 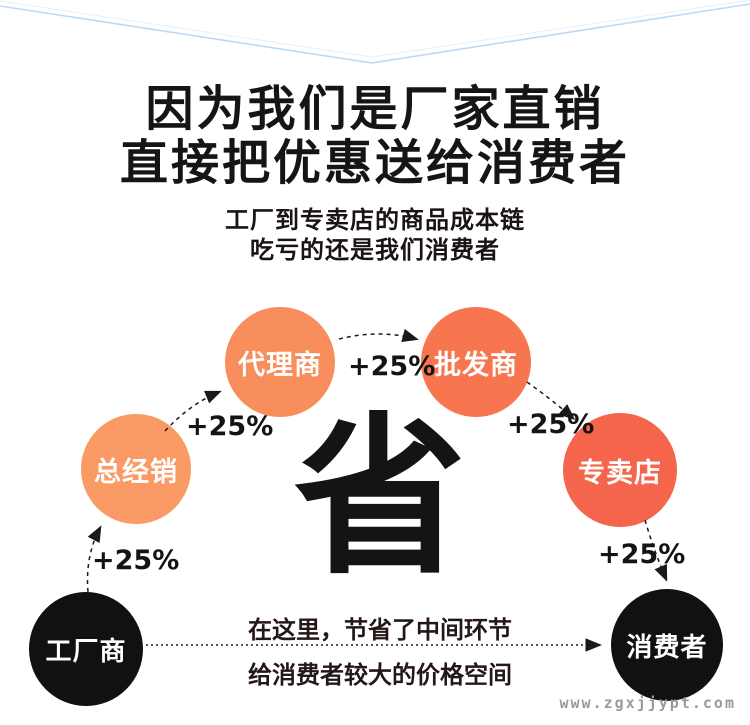 What do you see at coordinates (136, 560) in the screenshot?
I see `markup-label-1: +25%` at bounding box center [136, 560].